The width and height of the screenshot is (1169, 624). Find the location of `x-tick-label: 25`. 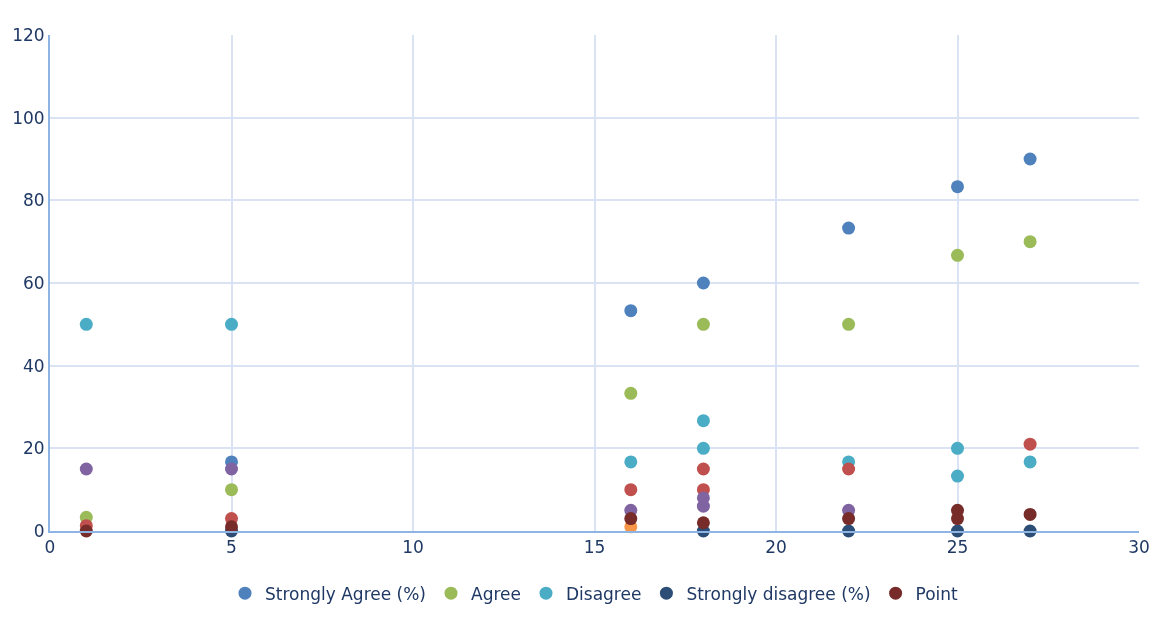

x-tick-label: 25 is located at coordinates (957, 547).